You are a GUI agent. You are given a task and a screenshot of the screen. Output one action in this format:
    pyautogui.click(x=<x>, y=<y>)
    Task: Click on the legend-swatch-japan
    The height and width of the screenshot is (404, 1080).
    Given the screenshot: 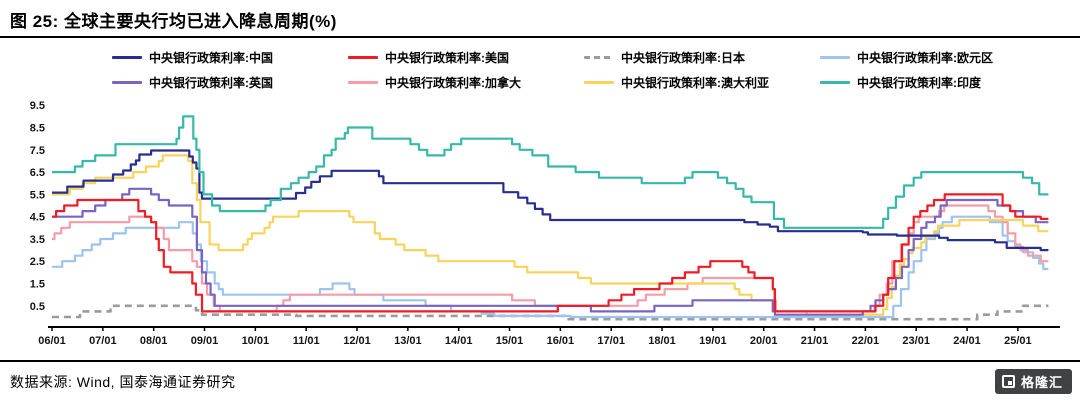 What is the action you would take?
    pyautogui.click(x=599, y=57)
    